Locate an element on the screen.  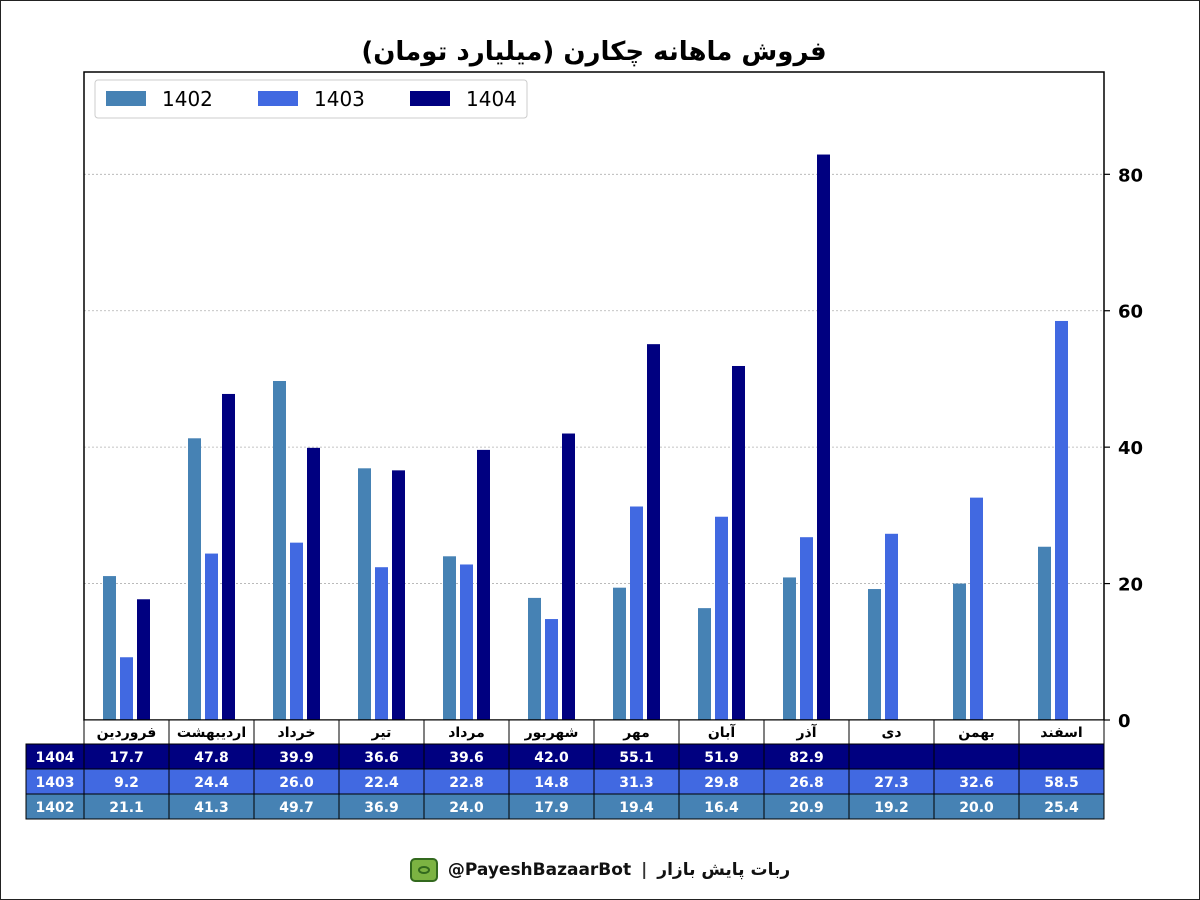
table-value: 22.8 is located at coordinates (466, 783).